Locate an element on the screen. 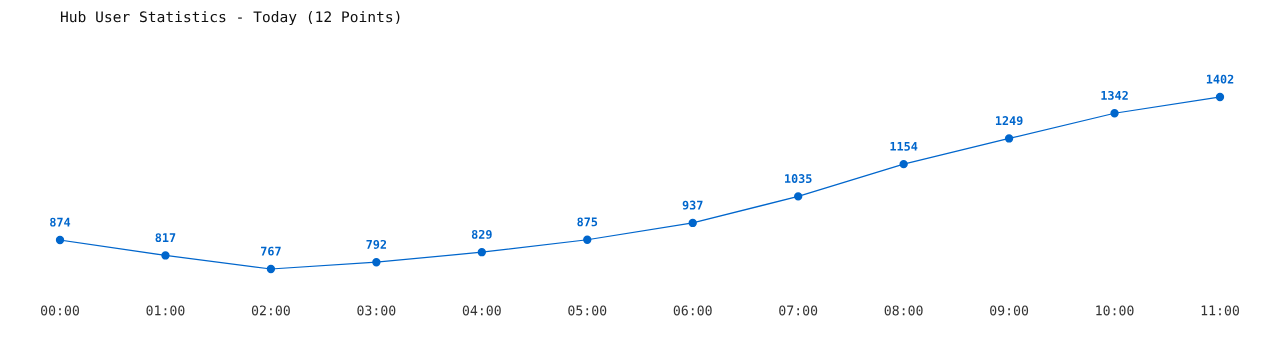  data-label: 1402 is located at coordinates (1220, 79).